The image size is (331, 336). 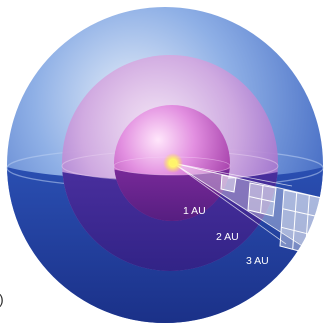 What do you see at coordinates (227, 237) in the screenshot?
I see `label-2au: 2 AU` at bounding box center [227, 237].